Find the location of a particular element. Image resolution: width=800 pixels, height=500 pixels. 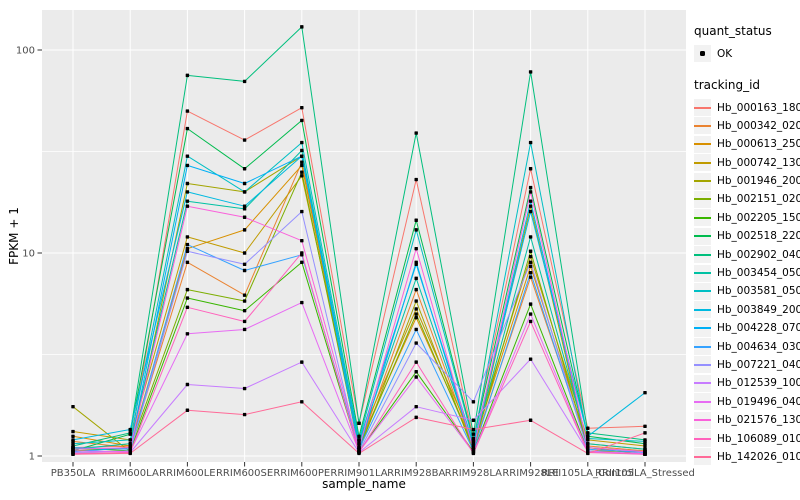

legend-label: Hb_002205_150 is located at coordinates (758, 217).